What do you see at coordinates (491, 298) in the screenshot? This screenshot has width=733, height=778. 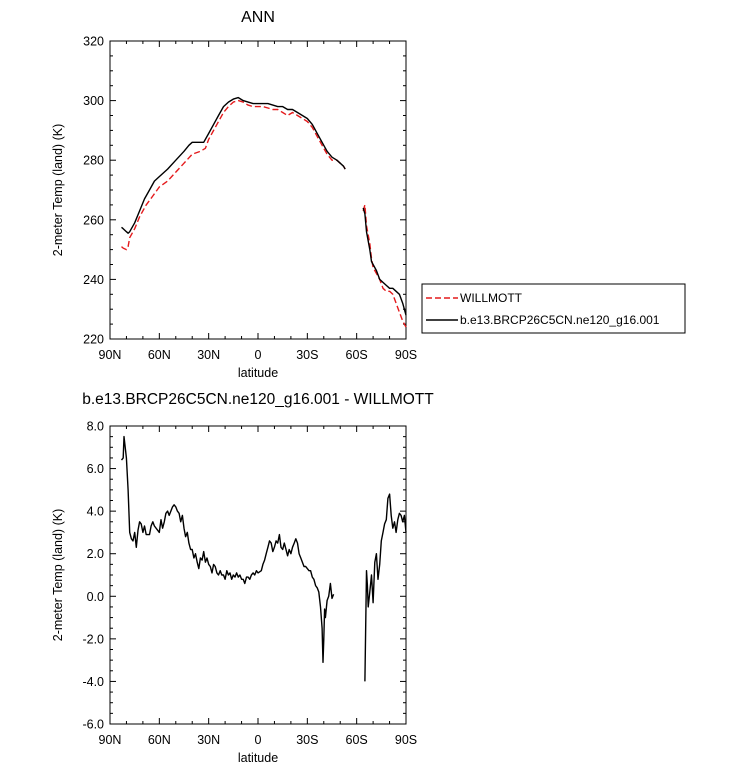 I see `legend-entry: WILLMOTT` at bounding box center [491, 298].